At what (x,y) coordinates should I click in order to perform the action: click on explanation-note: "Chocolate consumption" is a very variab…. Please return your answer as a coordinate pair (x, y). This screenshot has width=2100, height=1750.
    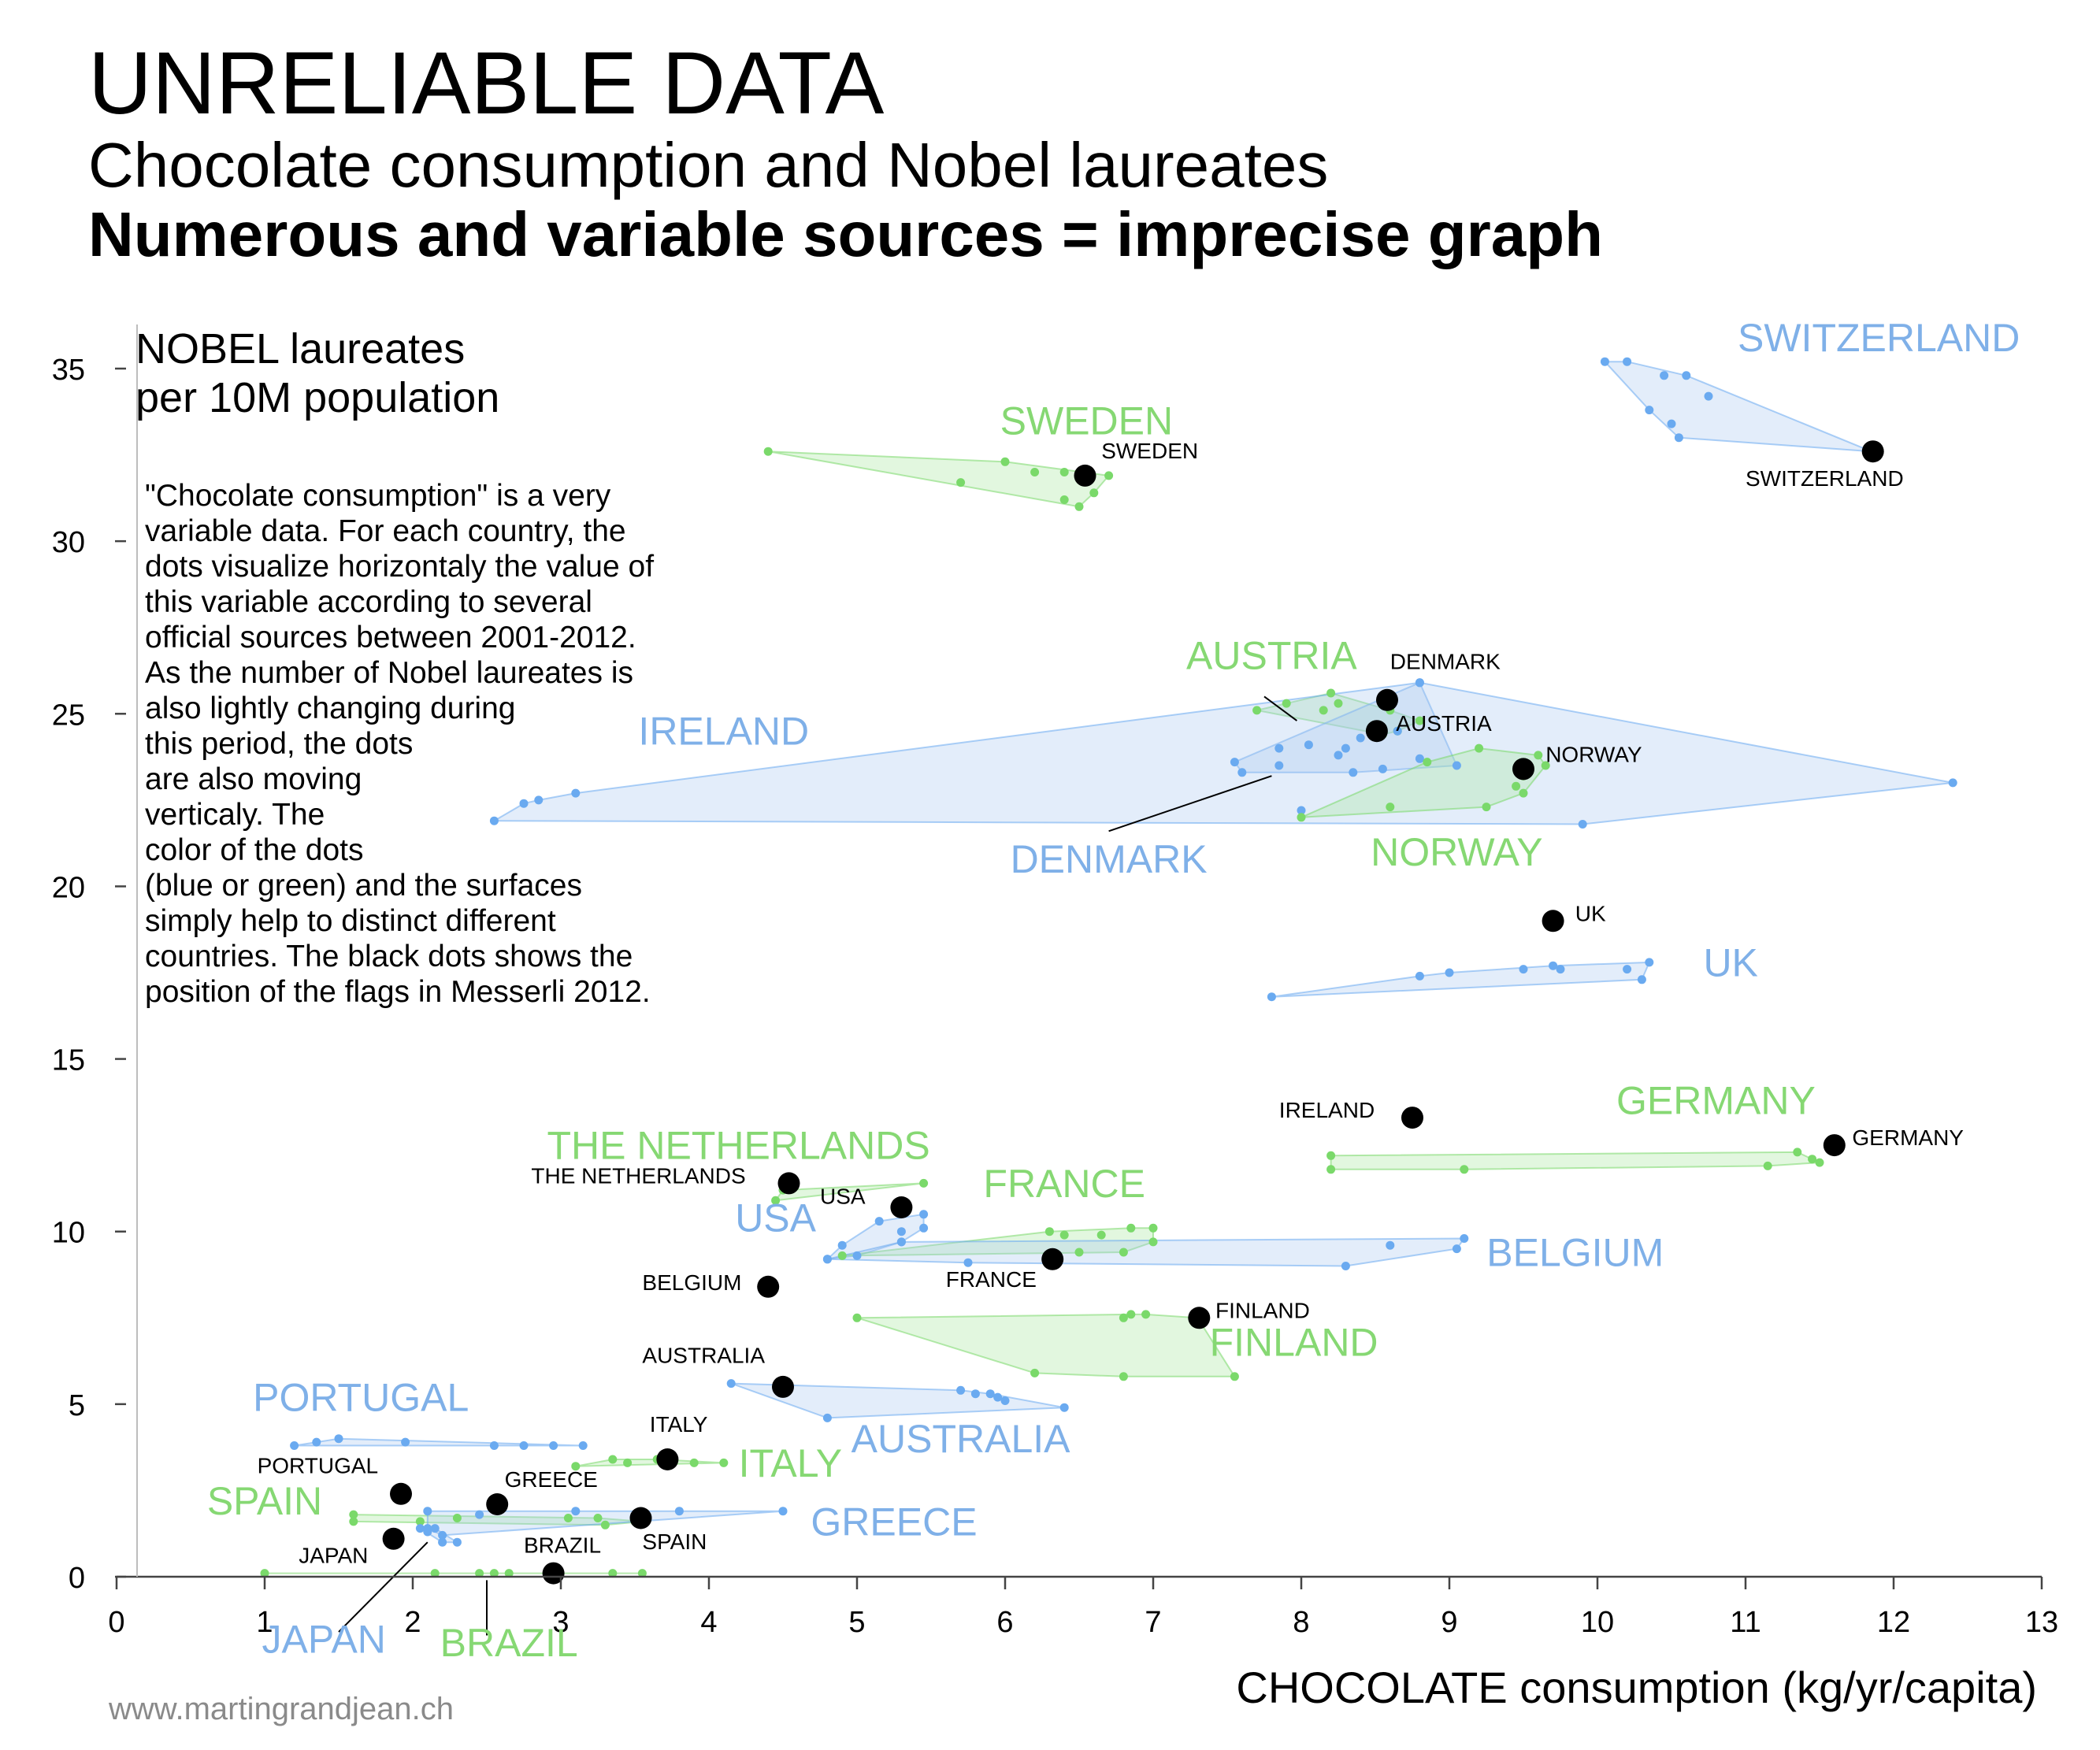
    Looking at the image, I should click on (439, 744).